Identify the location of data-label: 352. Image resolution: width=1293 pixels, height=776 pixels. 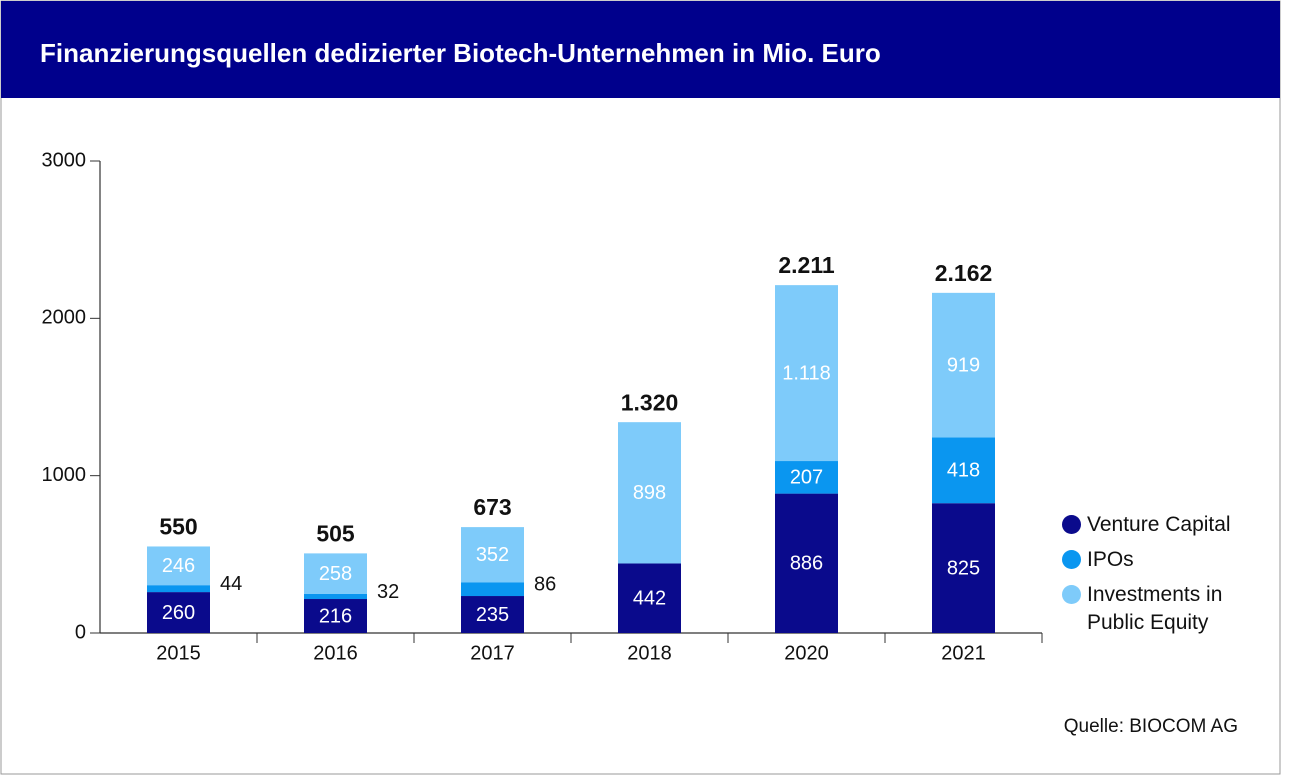
(492, 555).